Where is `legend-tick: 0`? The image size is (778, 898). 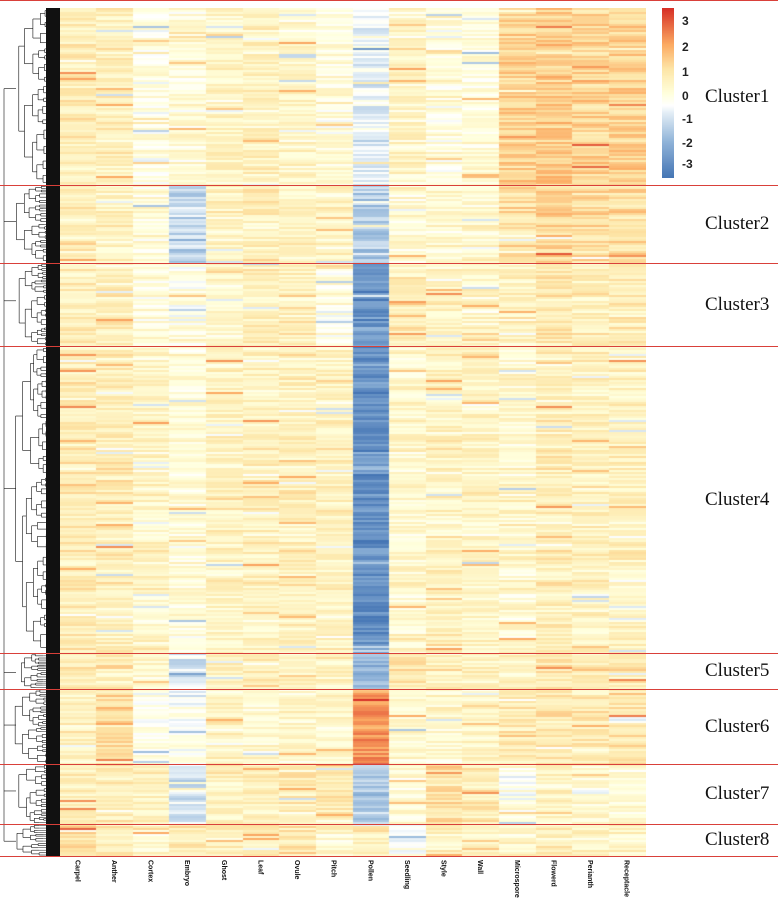
legend-tick: 0 is located at coordinates (685, 96).